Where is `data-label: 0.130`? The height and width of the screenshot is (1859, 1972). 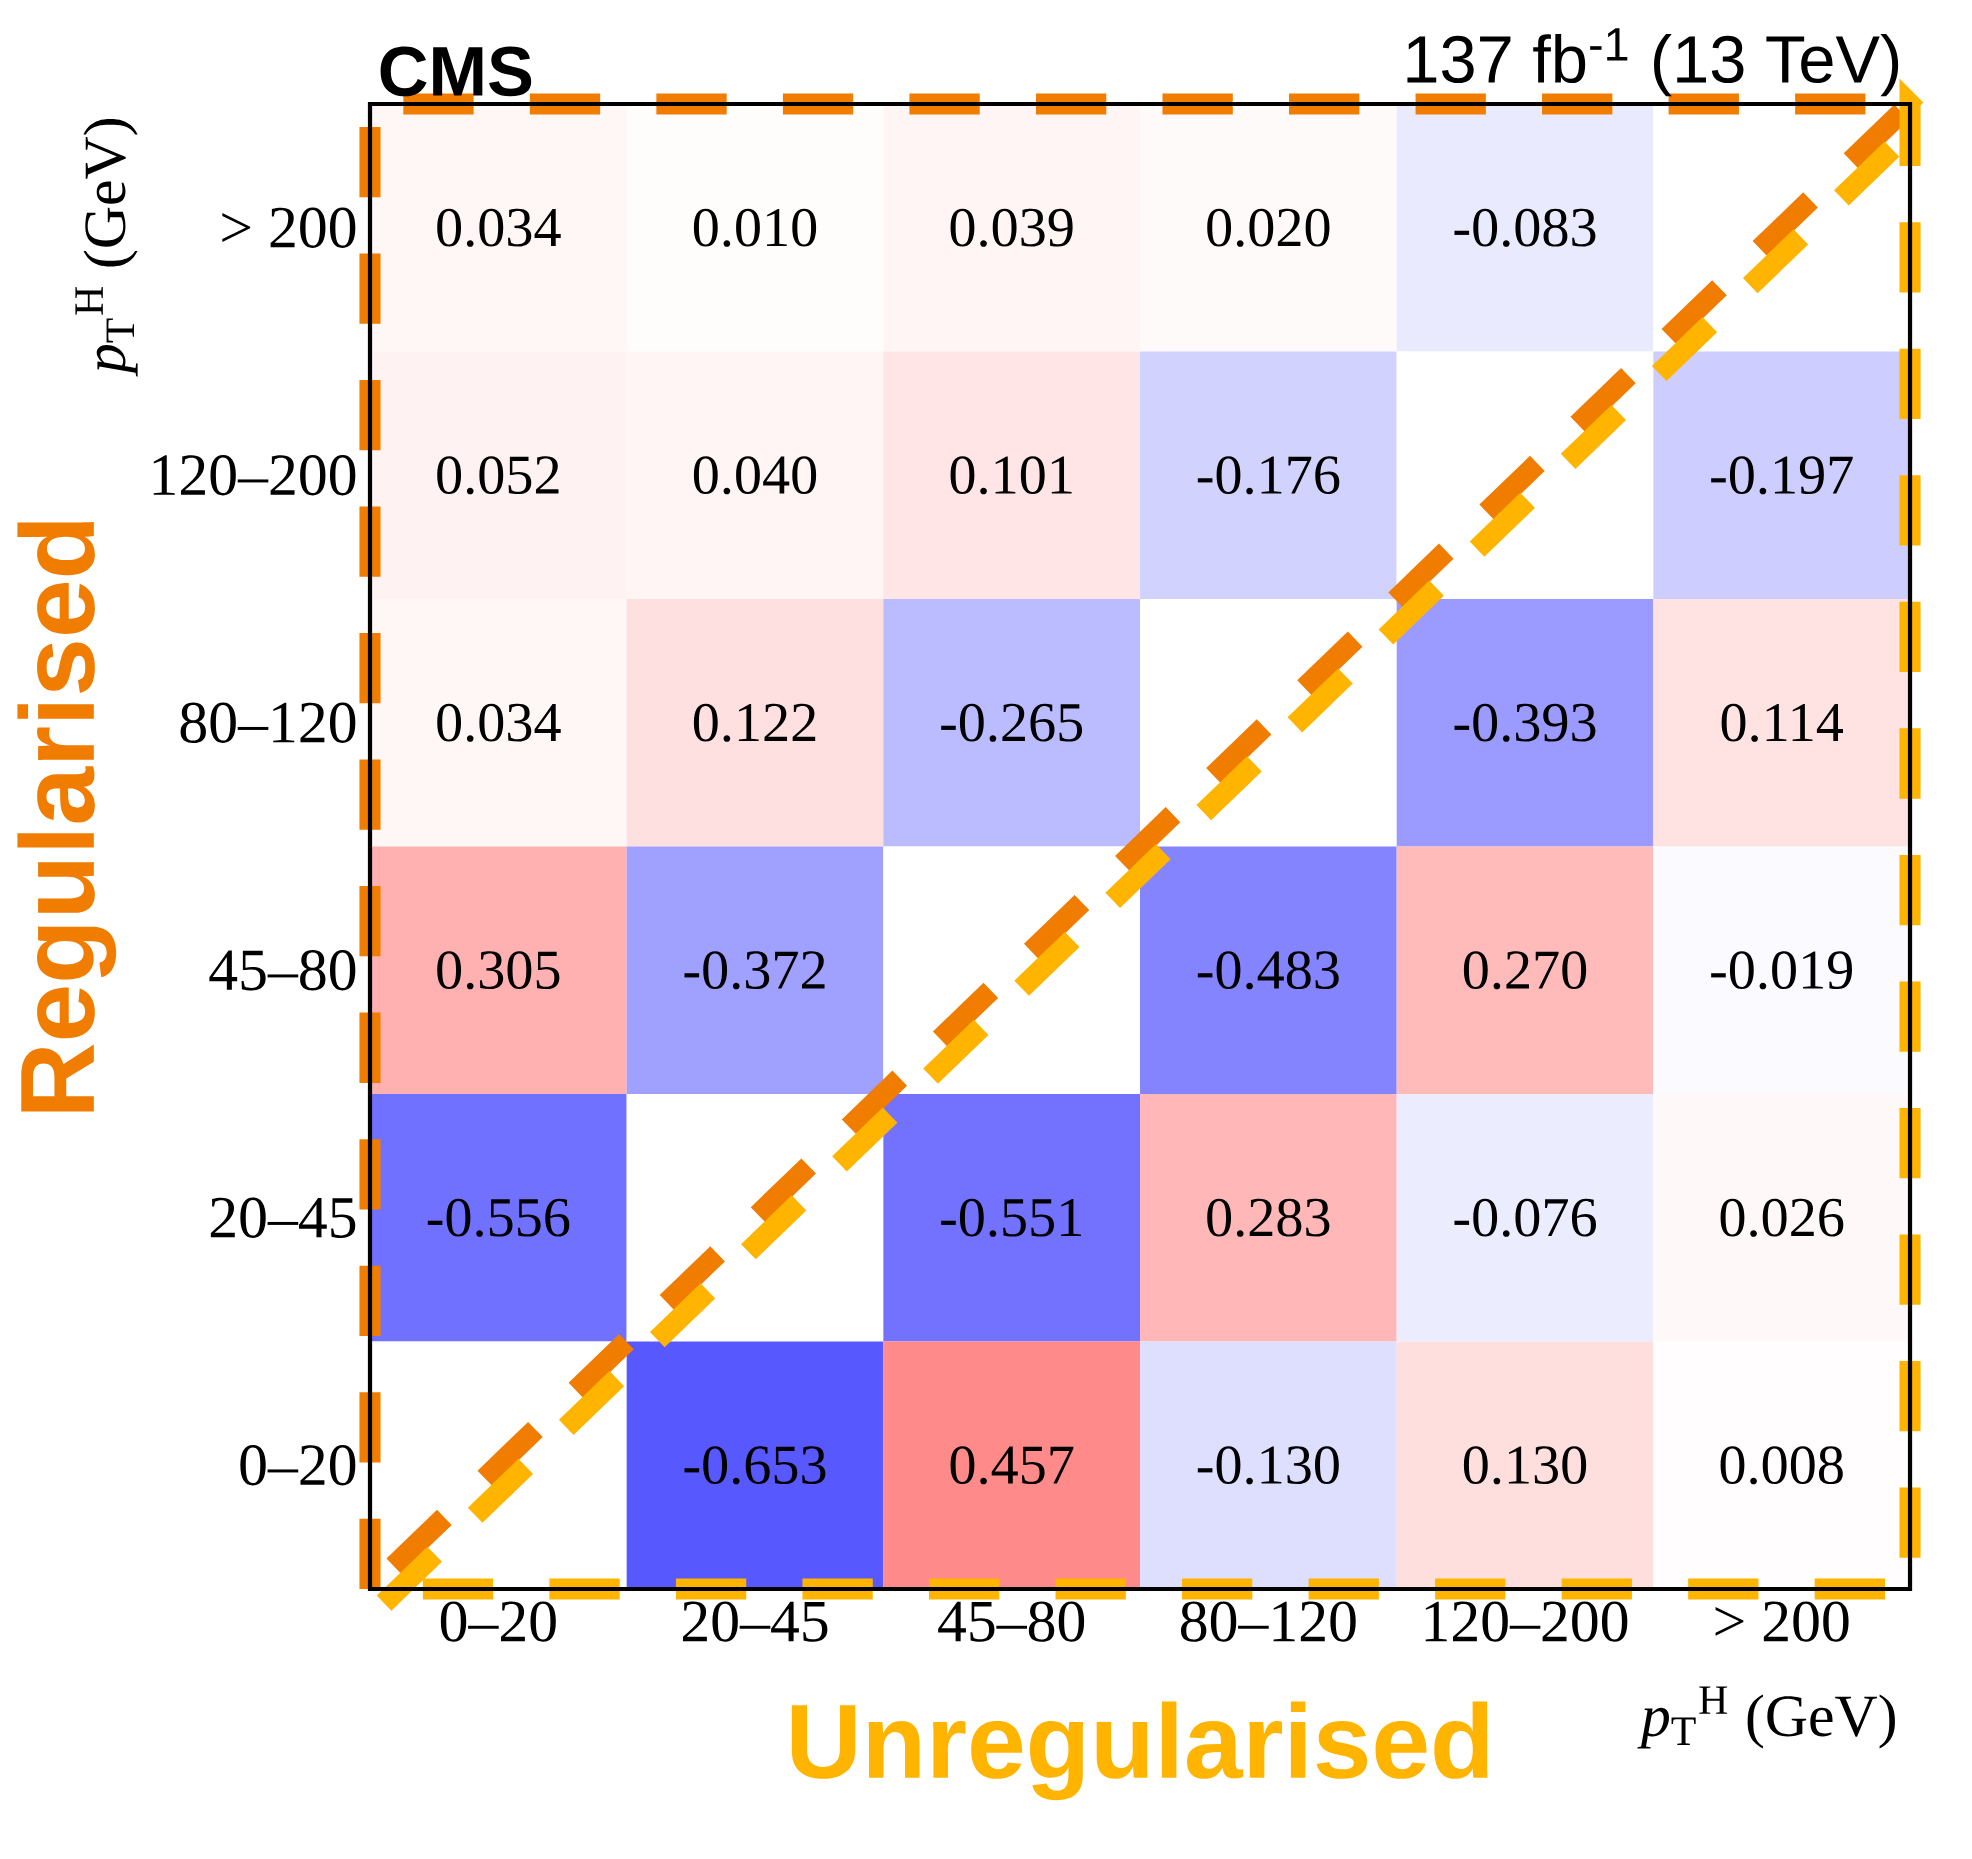
data-label: 0.130 is located at coordinates (1525, 1465).